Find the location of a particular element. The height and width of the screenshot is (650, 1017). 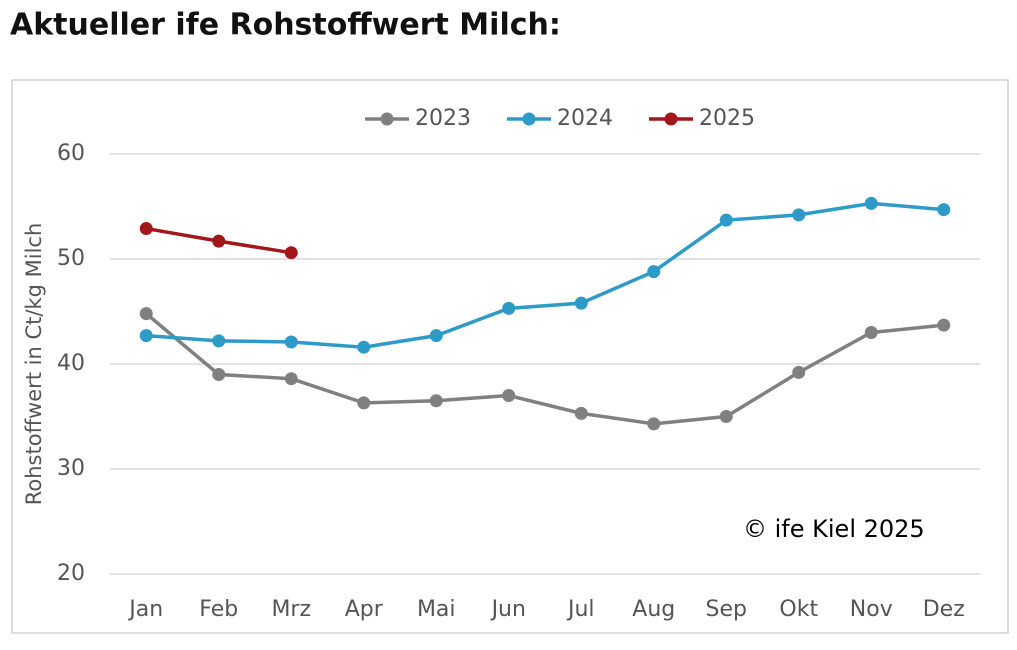

x-tick-label: Okt is located at coordinates (798, 609).